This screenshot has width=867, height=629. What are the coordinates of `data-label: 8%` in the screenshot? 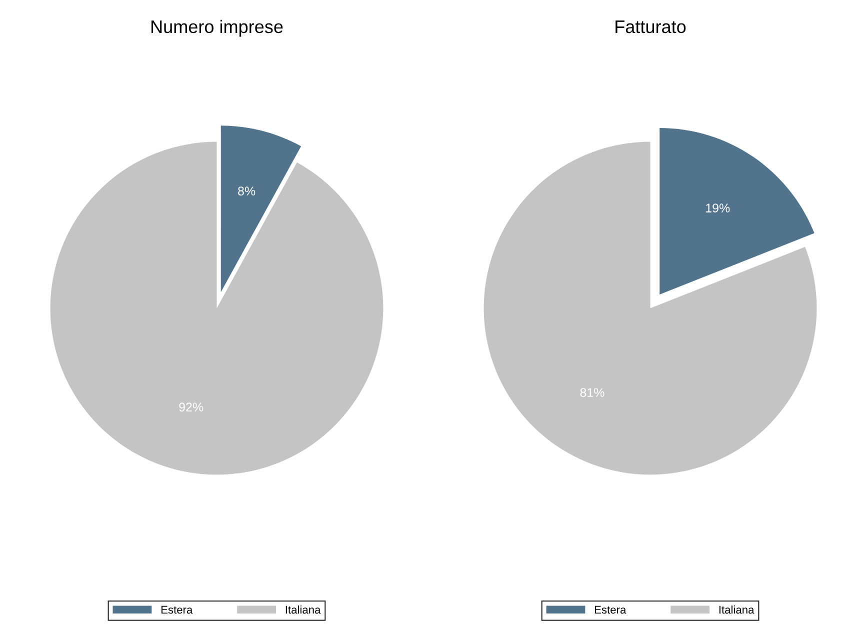 It's located at (247, 191).